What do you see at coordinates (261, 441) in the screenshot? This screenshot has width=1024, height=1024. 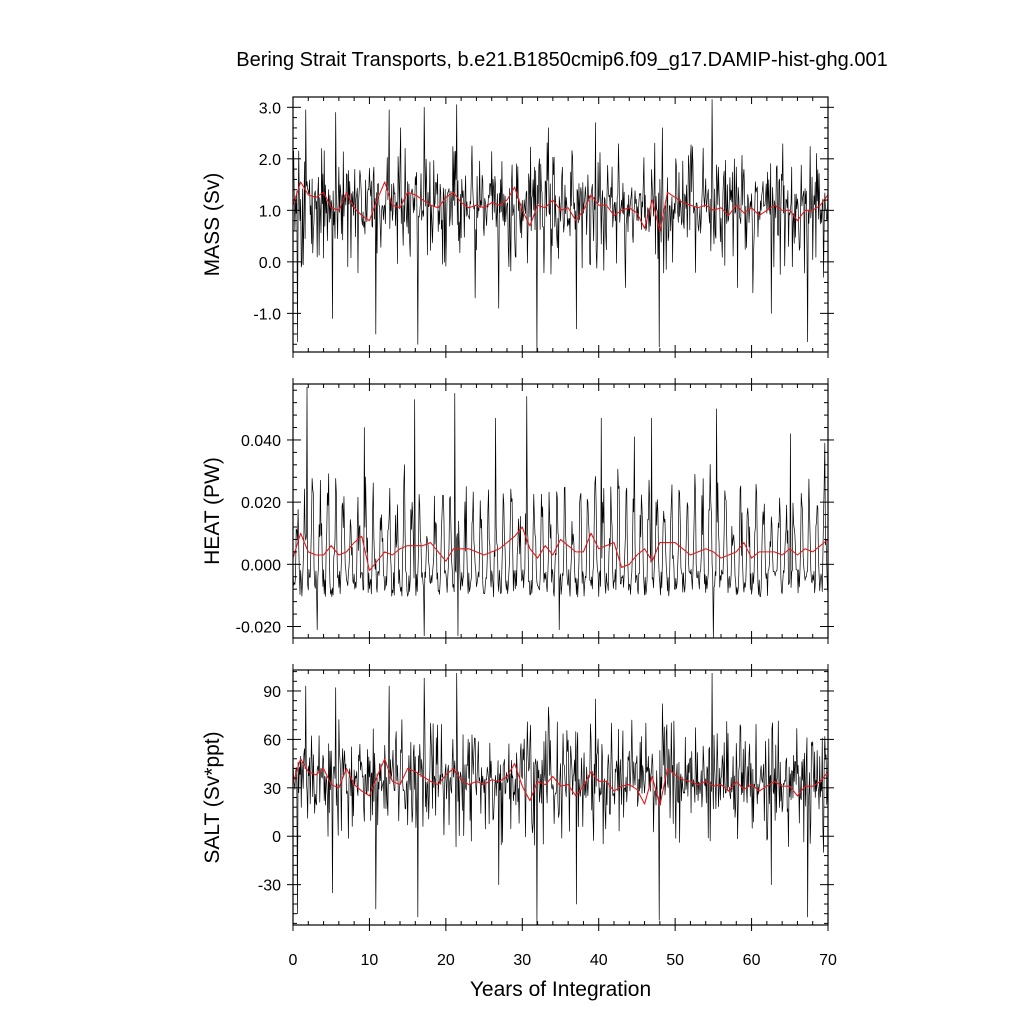 I see `y-tick-label-panel-2: 0.040` at bounding box center [261, 441].